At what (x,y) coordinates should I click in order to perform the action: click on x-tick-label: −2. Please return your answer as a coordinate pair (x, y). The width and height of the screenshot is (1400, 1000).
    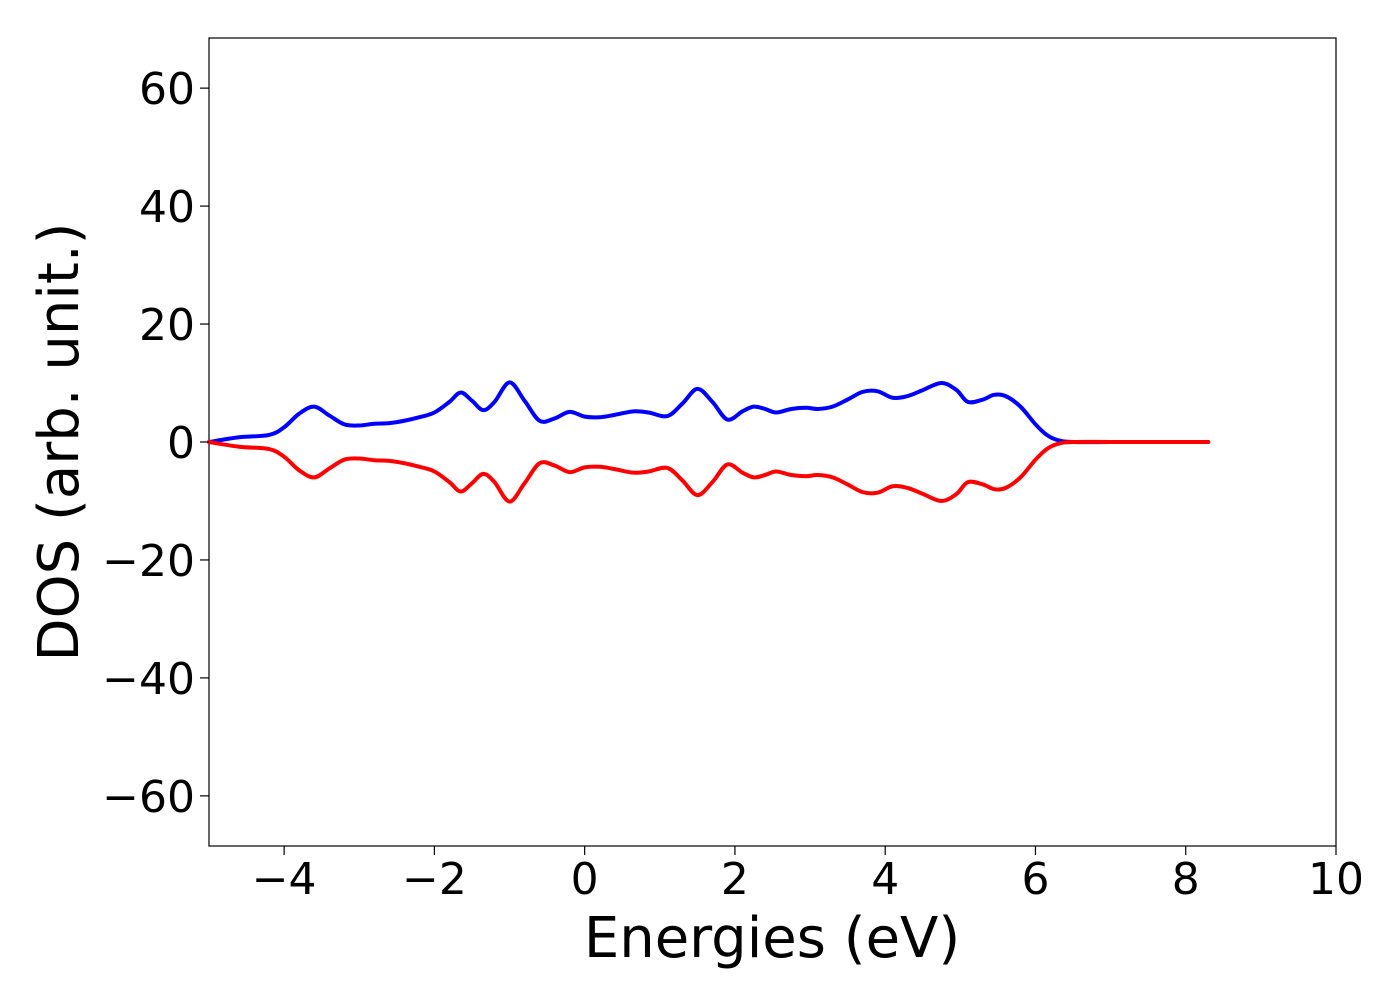
    Looking at the image, I should click on (434, 879).